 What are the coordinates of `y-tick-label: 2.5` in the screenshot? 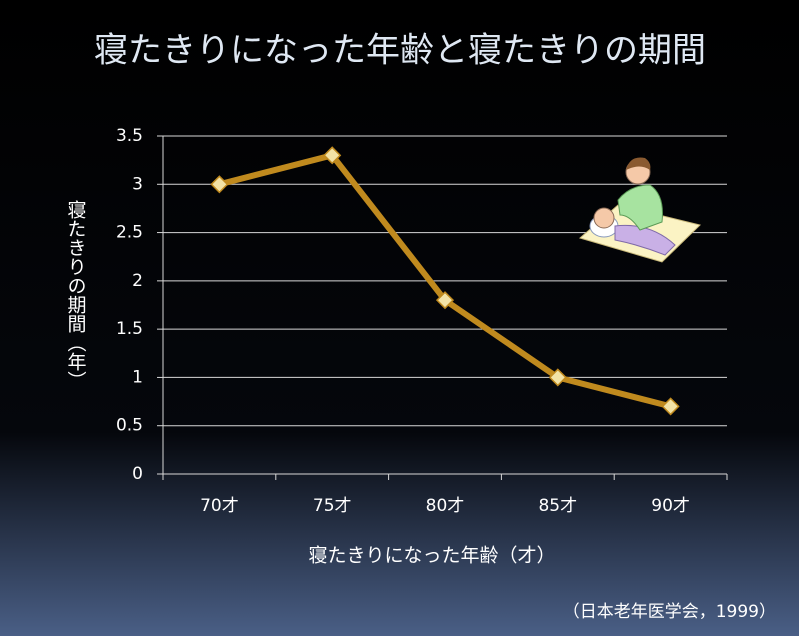 It's located at (129, 233).